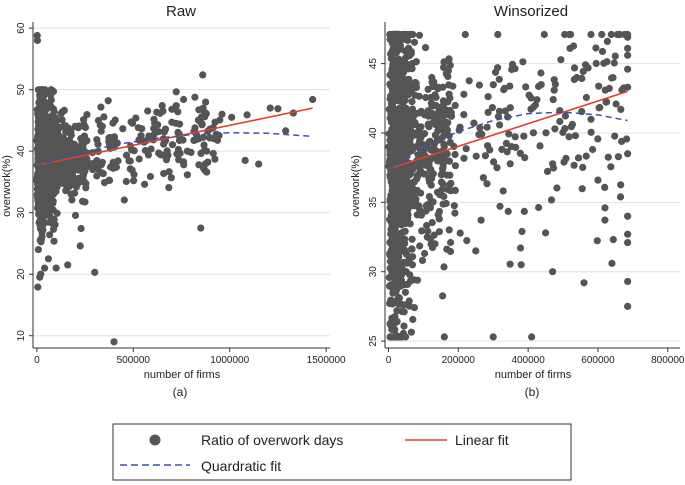 Image resolution: width=685 pixels, height=485 pixels. What do you see at coordinates (24, 181) in the screenshot?
I see `y-ticks-raw: 10 20 30 40 50 60` at bounding box center [24, 181].